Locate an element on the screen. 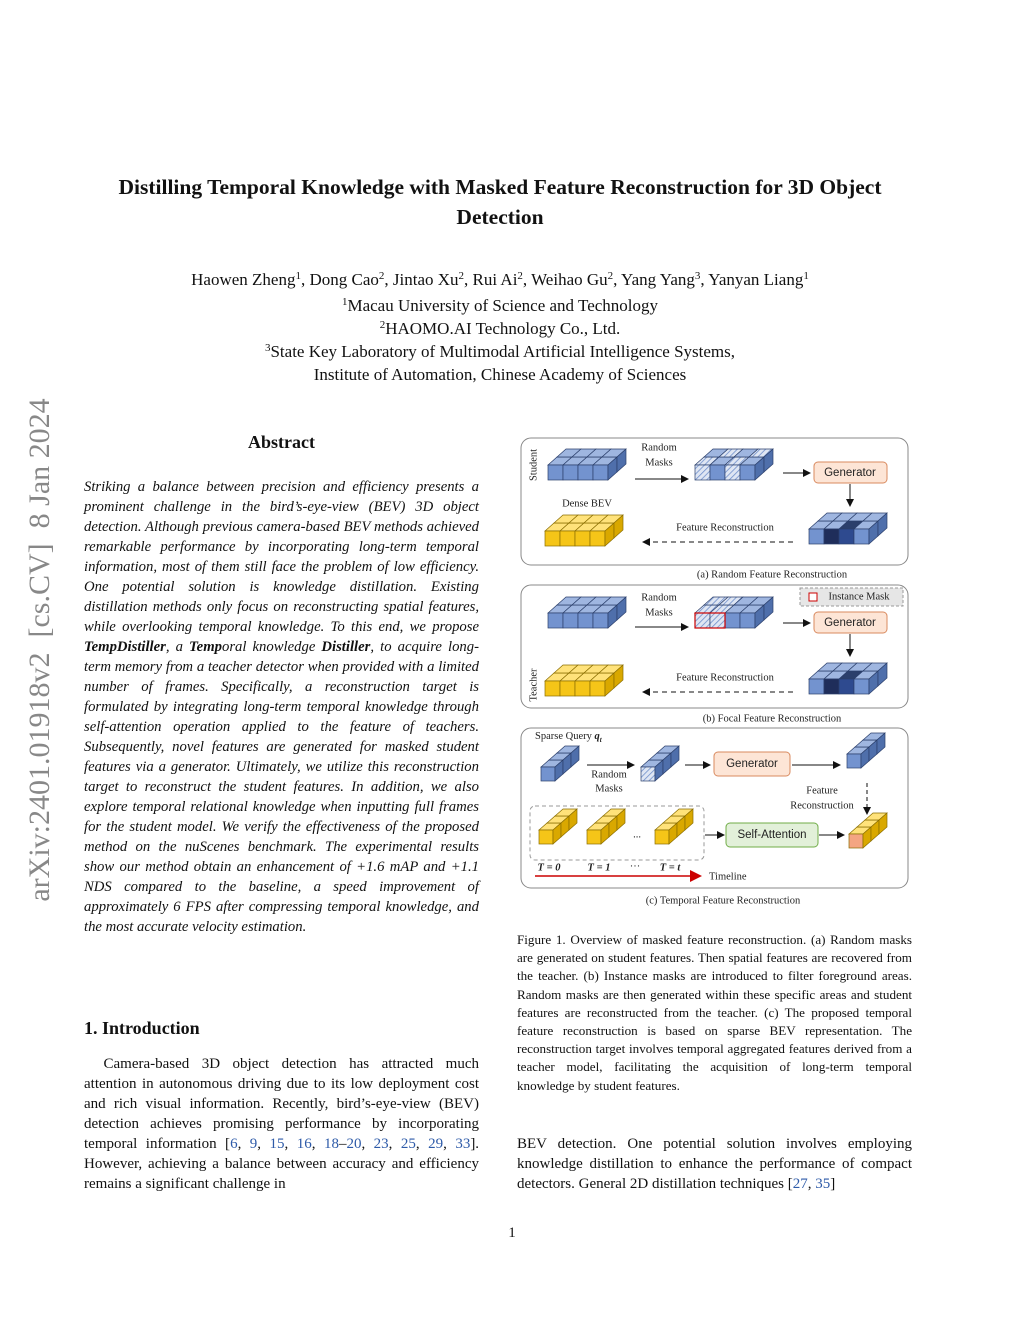 The height and width of the screenshot is (1325, 1024). label: Instance Mask is located at coordinates (860, 596).